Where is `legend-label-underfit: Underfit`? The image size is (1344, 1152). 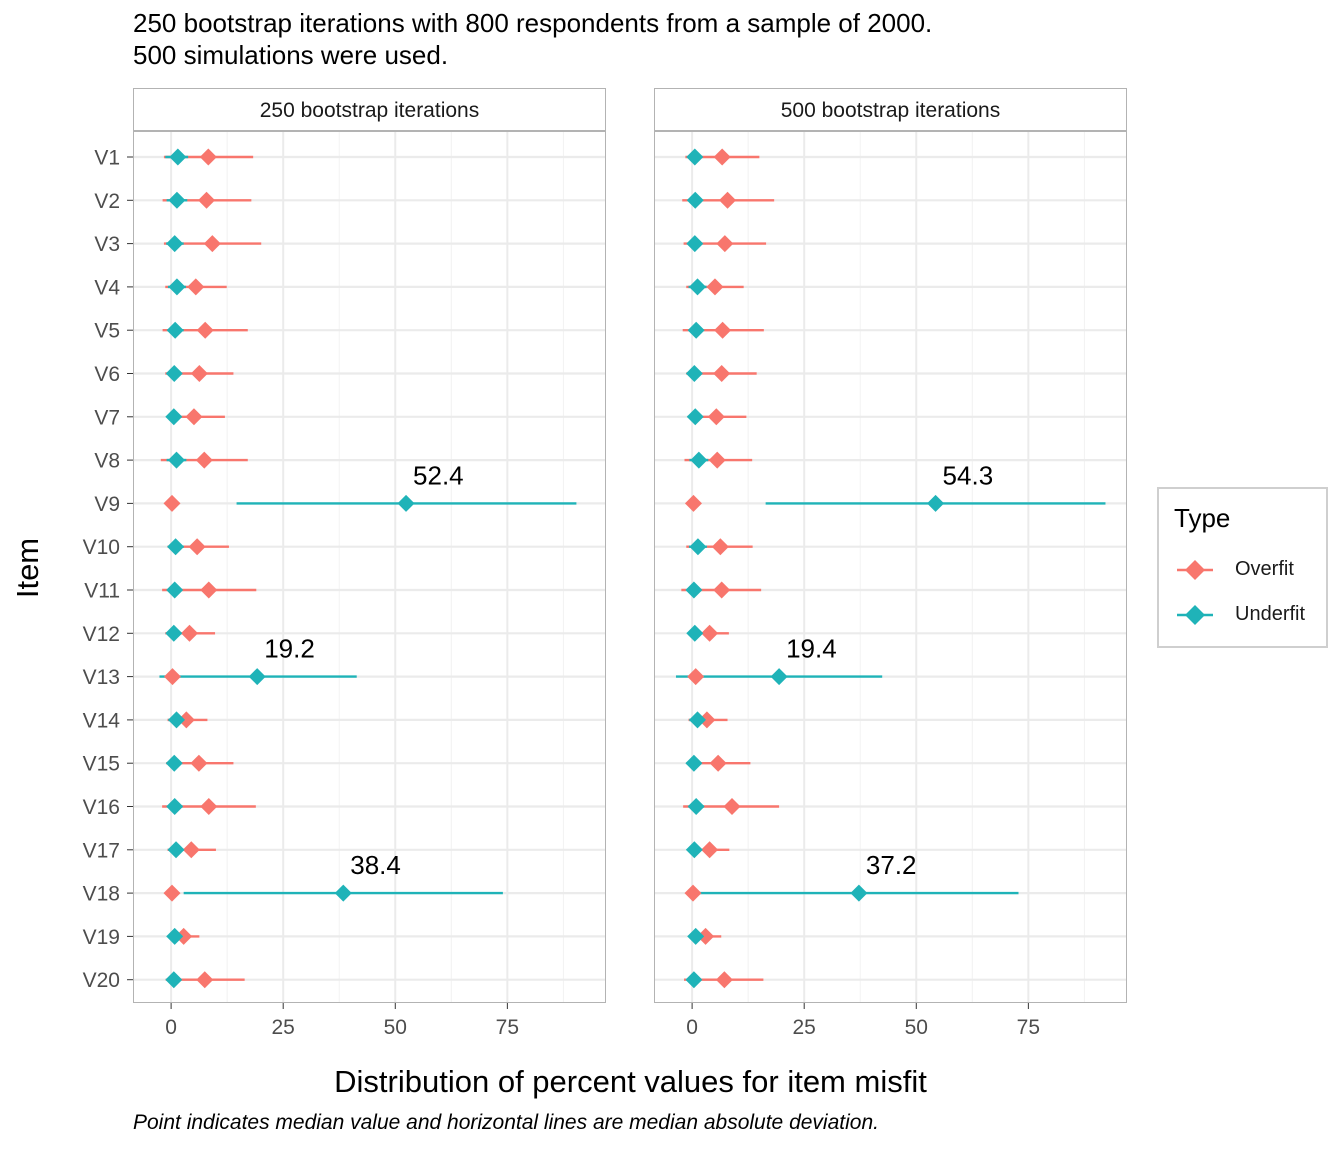
legend-label-underfit: Underfit is located at coordinates (1270, 614).